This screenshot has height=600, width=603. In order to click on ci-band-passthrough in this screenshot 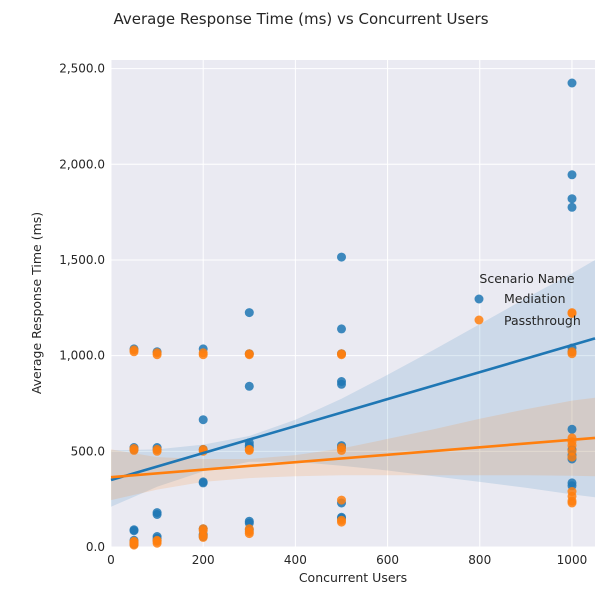, I will do `click(353, 449)`.